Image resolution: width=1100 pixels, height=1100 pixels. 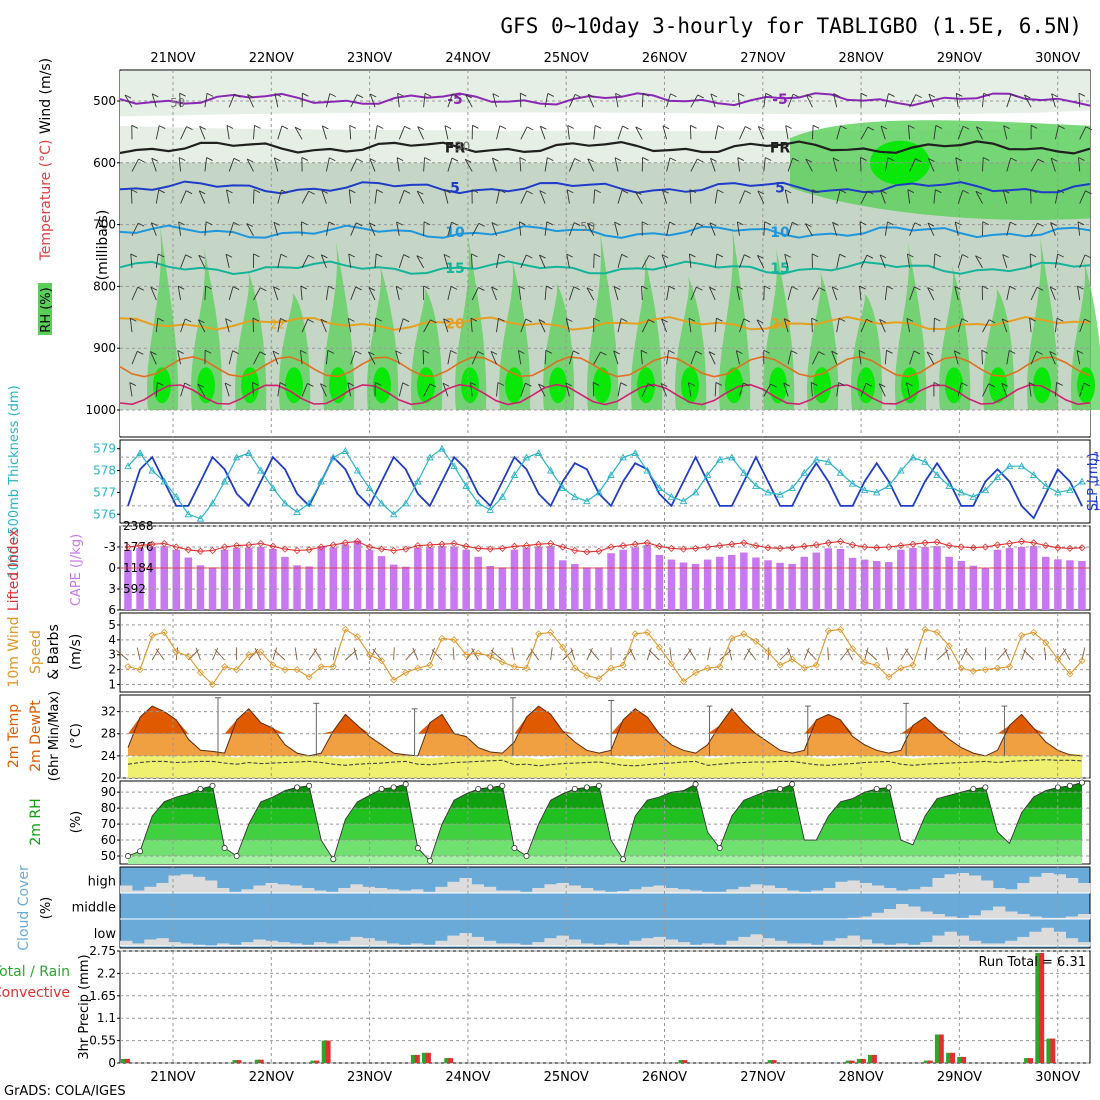 What do you see at coordinates (104, 286) in the screenshot?
I see `pressure-tick-label: 800` at bounding box center [104, 286].